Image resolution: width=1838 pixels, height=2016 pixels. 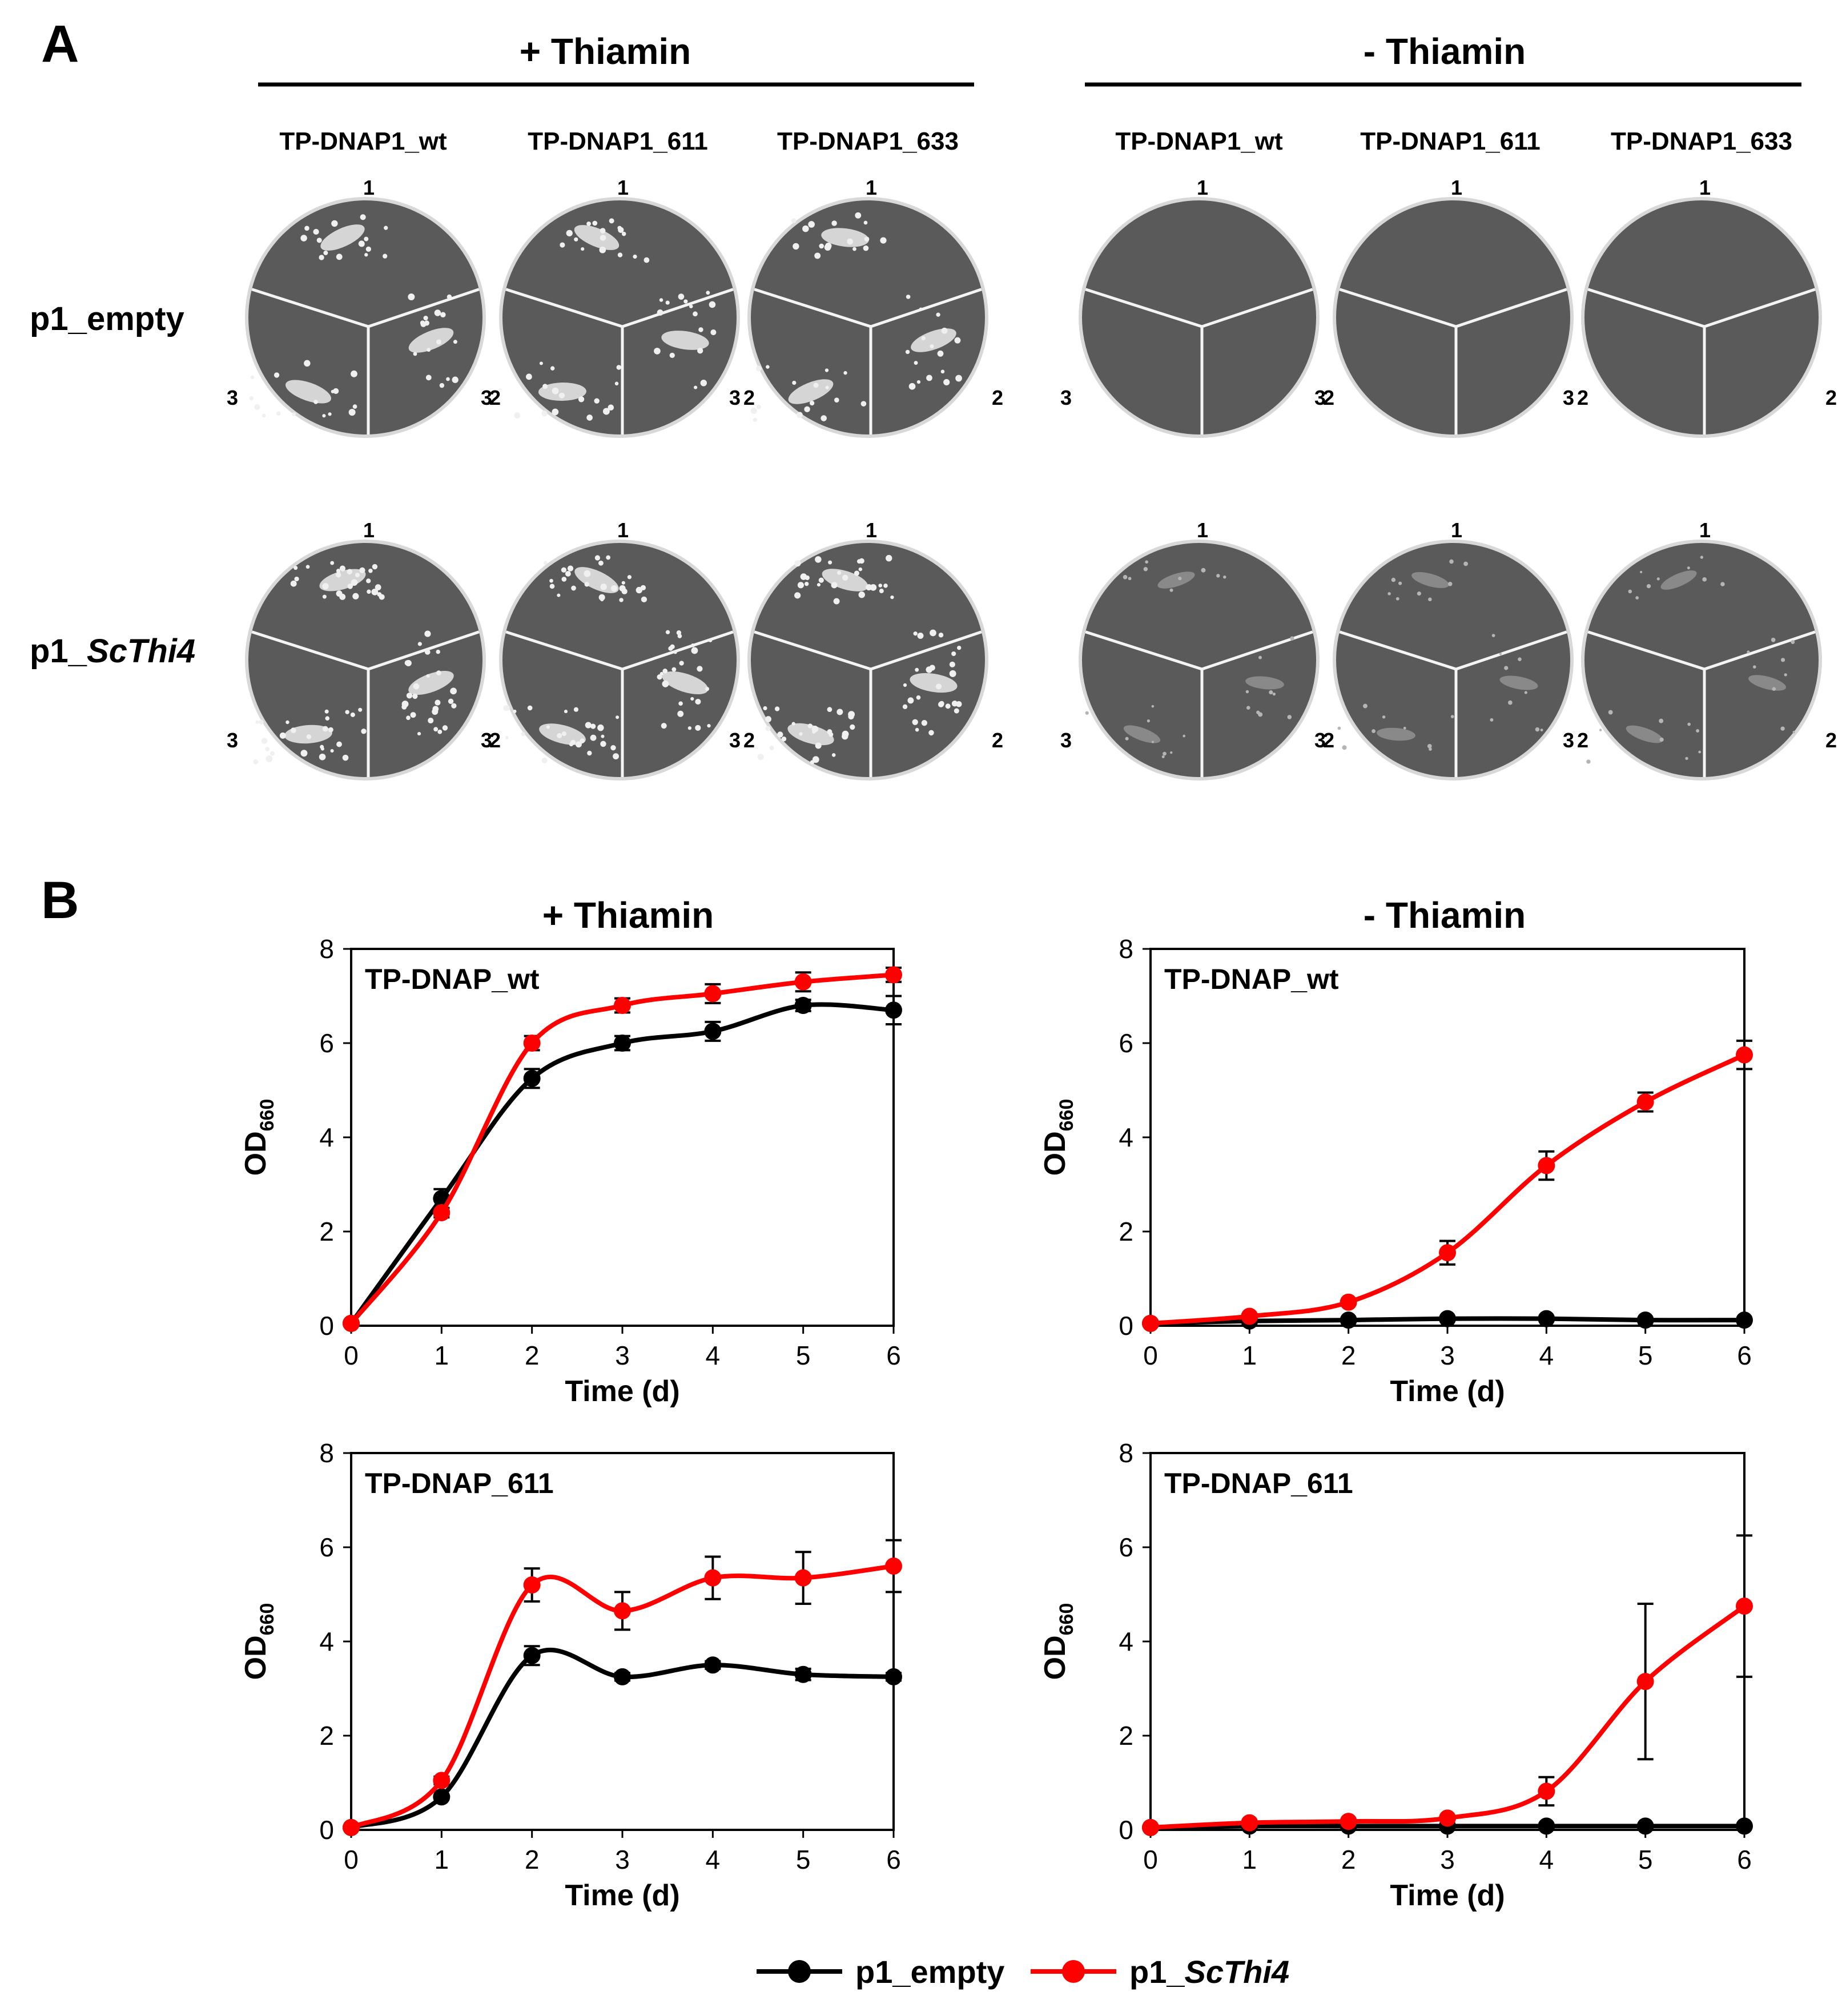 What do you see at coordinates (1445, 51) in the screenshot?
I see `condition-title-minus-thiamin: - Thiamin` at bounding box center [1445, 51].